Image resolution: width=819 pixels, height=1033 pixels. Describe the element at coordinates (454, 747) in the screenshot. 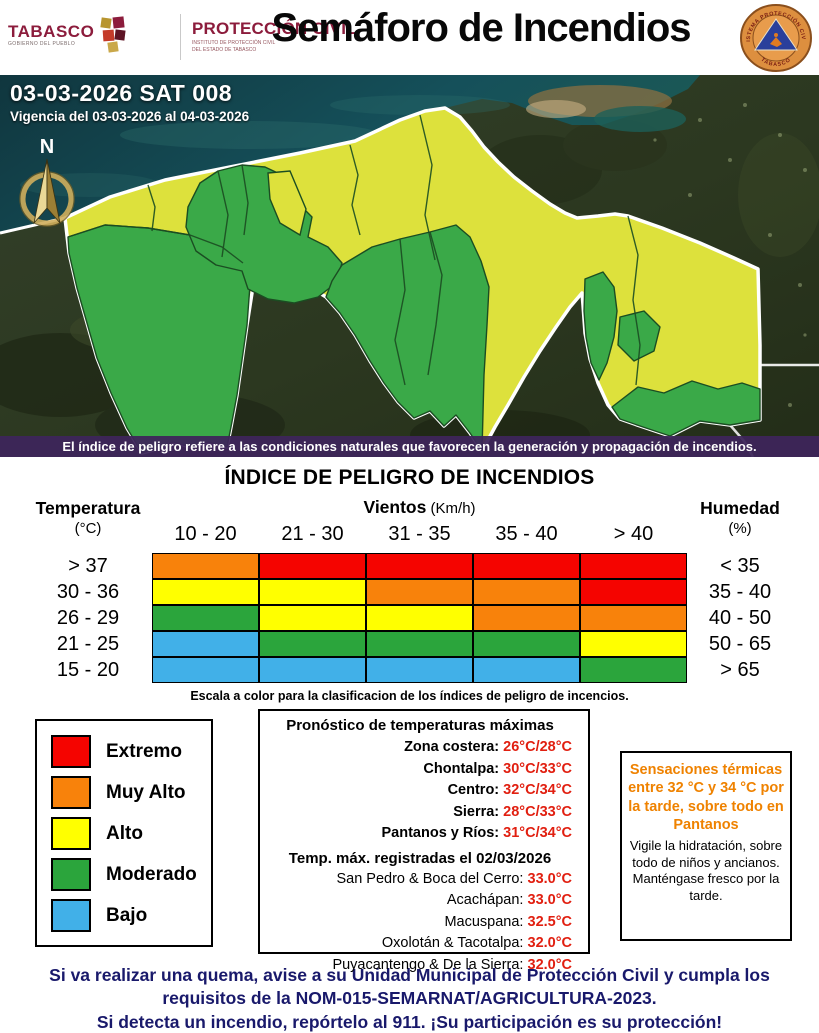

I see `zone-label: Zona costera:` at that location.